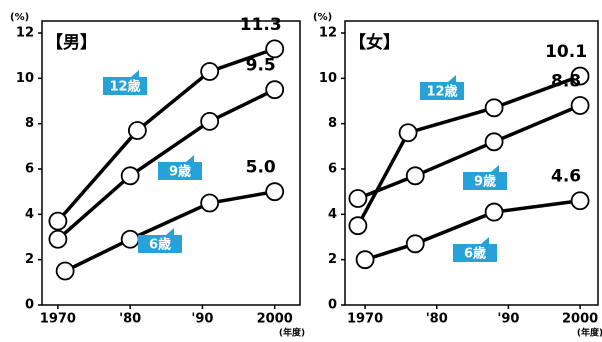 Image resolution: width=602 pixels, height=342 pixels. What do you see at coordinates (566, 177) in the screenshot?
I see `value-label: 4.6` at bounding box center [566, 177].